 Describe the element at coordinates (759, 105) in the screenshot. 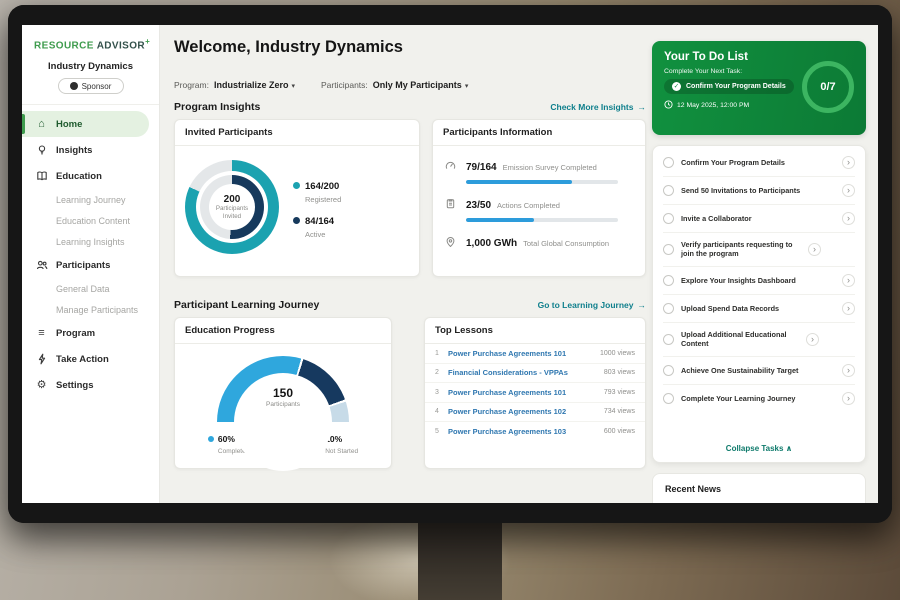

I see `due-date: 12 May 2025, 12:00 PM` at that location.